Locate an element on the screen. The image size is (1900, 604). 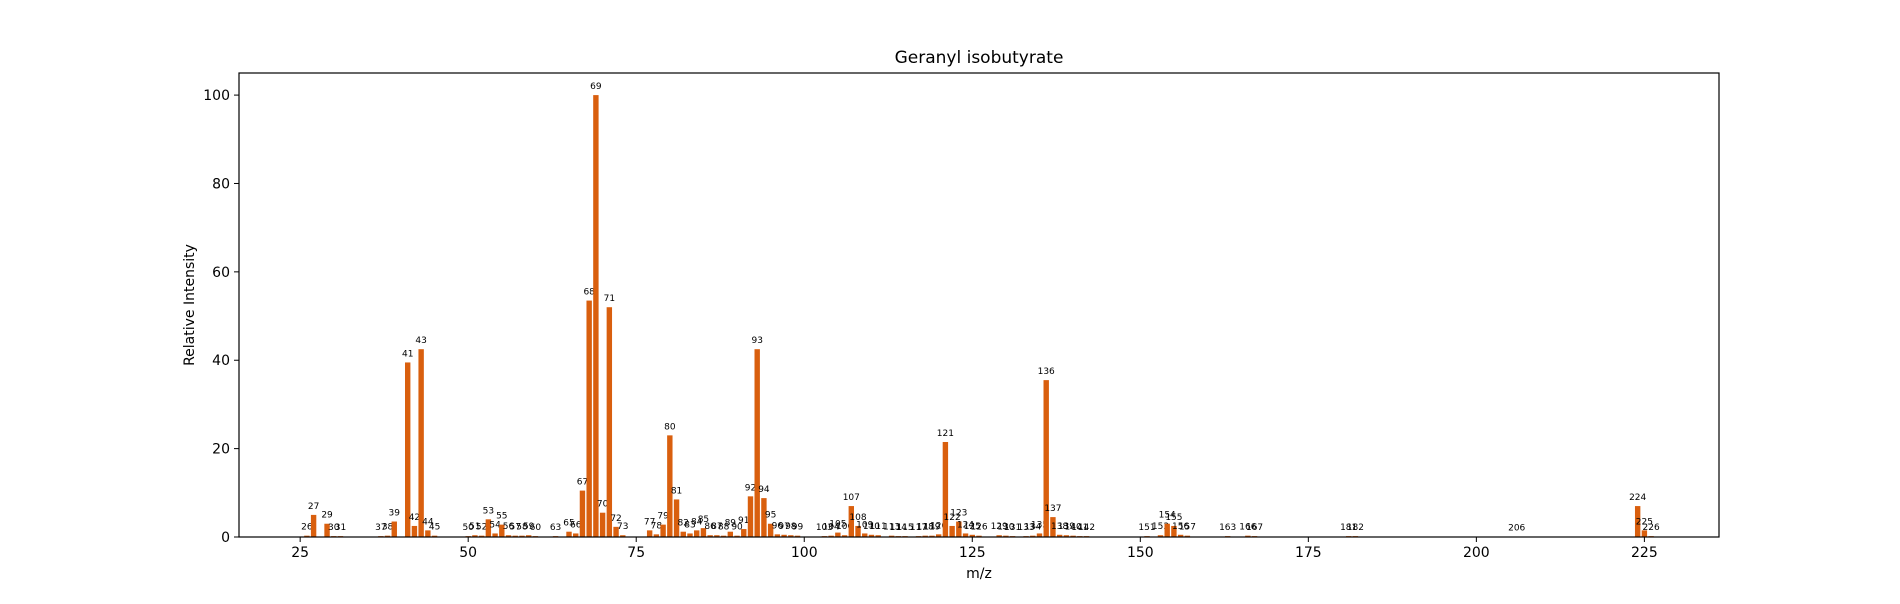
peak-label-mz-125: 125 is located at coordinates (972, 527).